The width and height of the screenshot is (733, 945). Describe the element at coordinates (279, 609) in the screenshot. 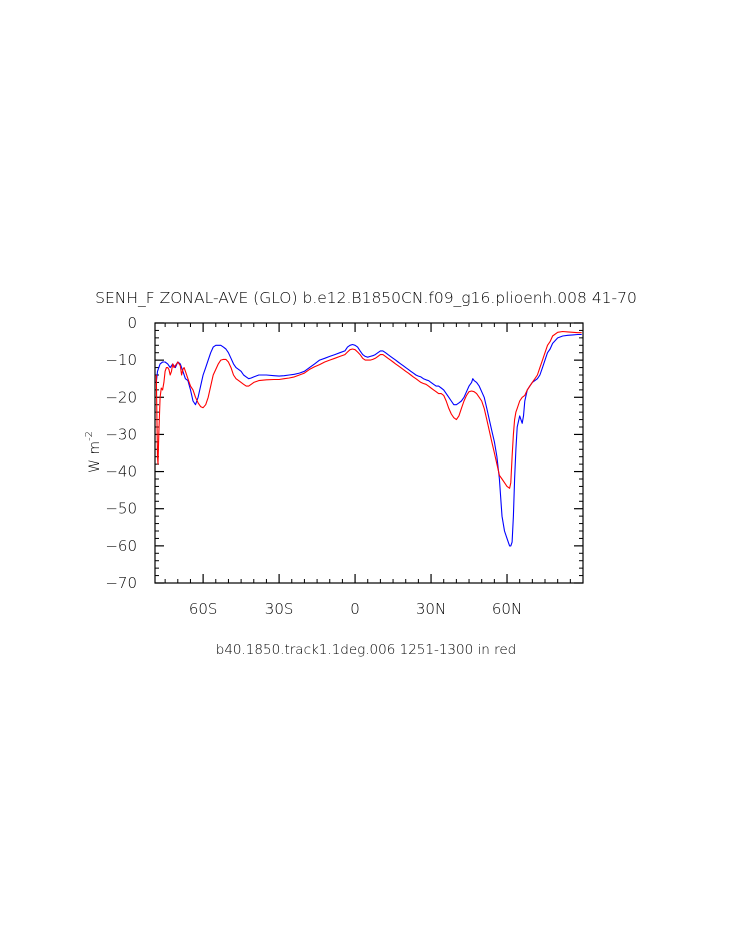

I see `x-tick-label: 30S` at that location.